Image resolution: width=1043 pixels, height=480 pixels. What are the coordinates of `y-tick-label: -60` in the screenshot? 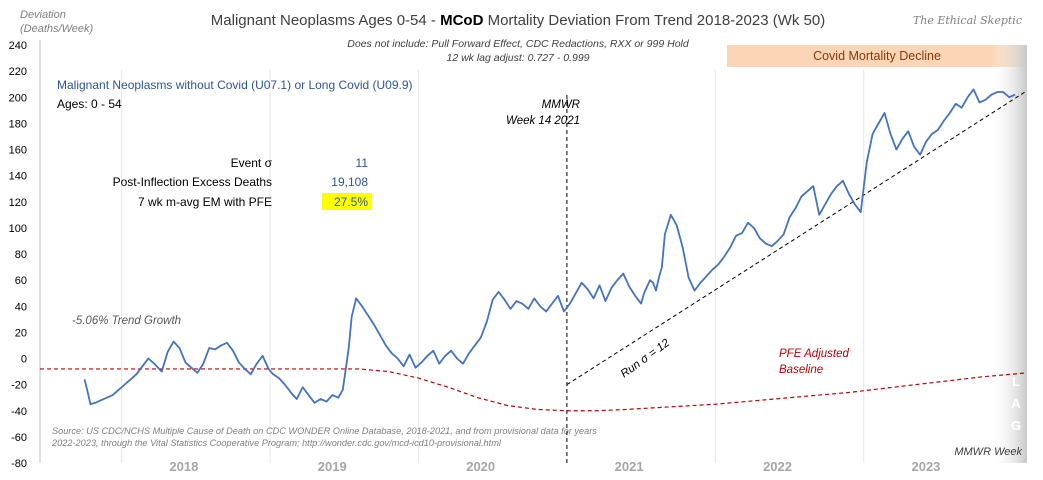 It's located at (19, 438).